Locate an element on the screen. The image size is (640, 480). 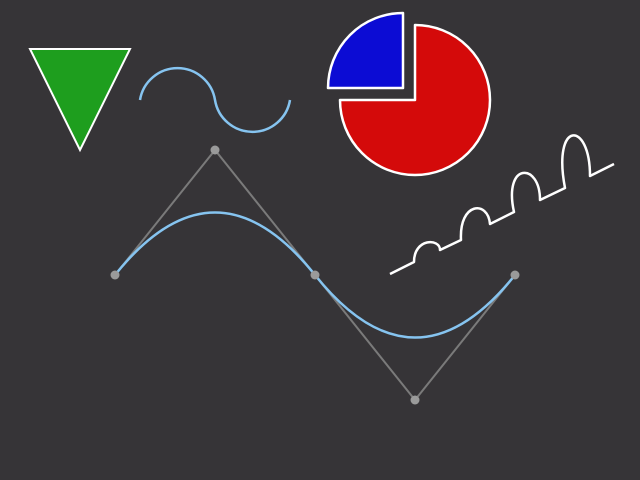
spring-coil-line is located at coordinates (502, 205).